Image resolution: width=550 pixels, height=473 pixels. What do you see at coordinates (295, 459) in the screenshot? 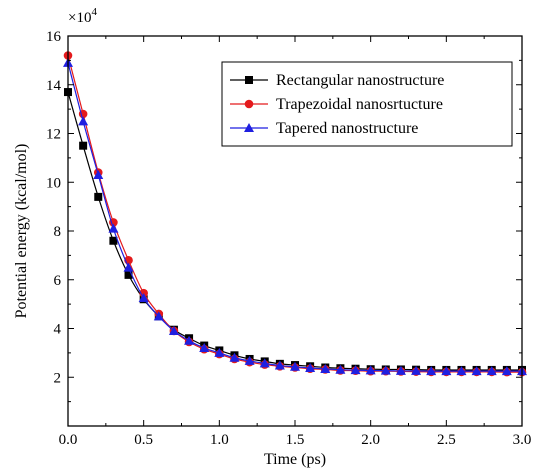
I see `x-axis-title: Time (ps)` at bounding box center [295, 459].